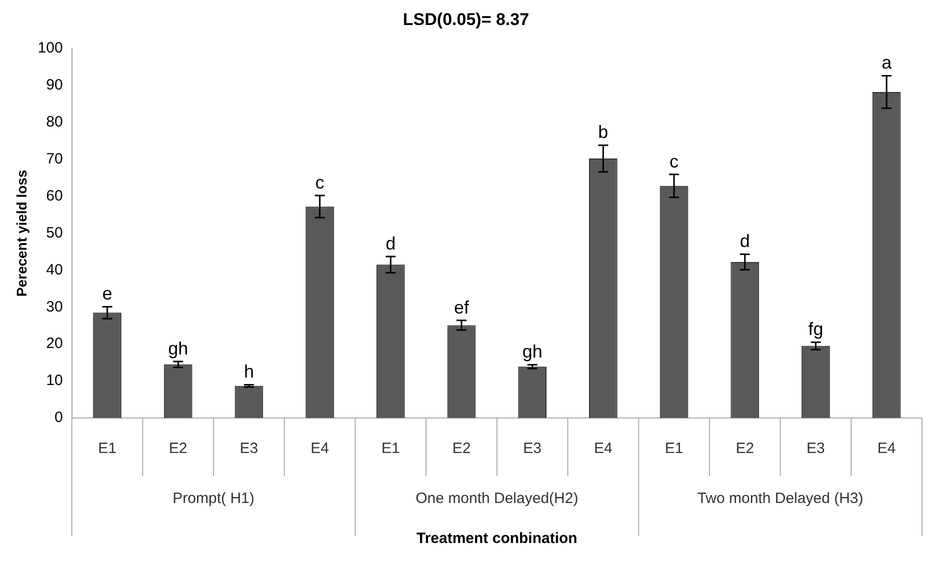 The width and height of the screenshot is (930, 562). What do you see at coordinates (462, 307) in the screenshot?
I see `data-label: ef` at bounding box center [462, 307].